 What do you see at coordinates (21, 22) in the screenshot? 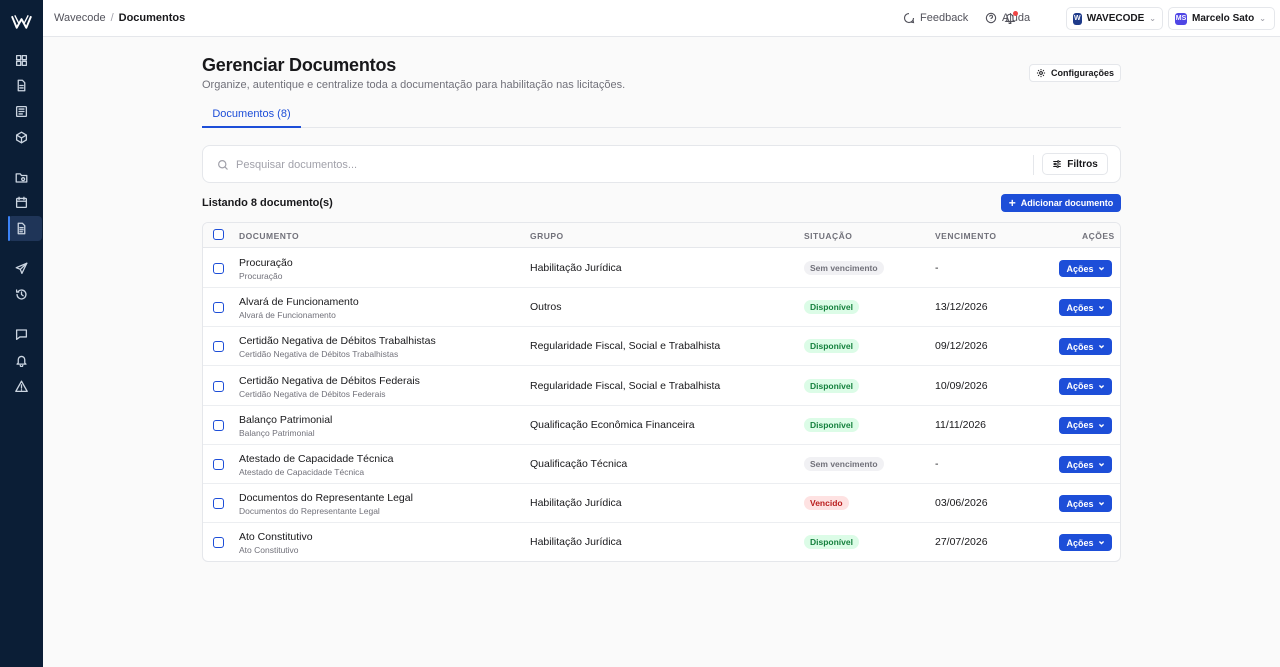
I see `wavecode-logo` at bounding box center [21, 22].